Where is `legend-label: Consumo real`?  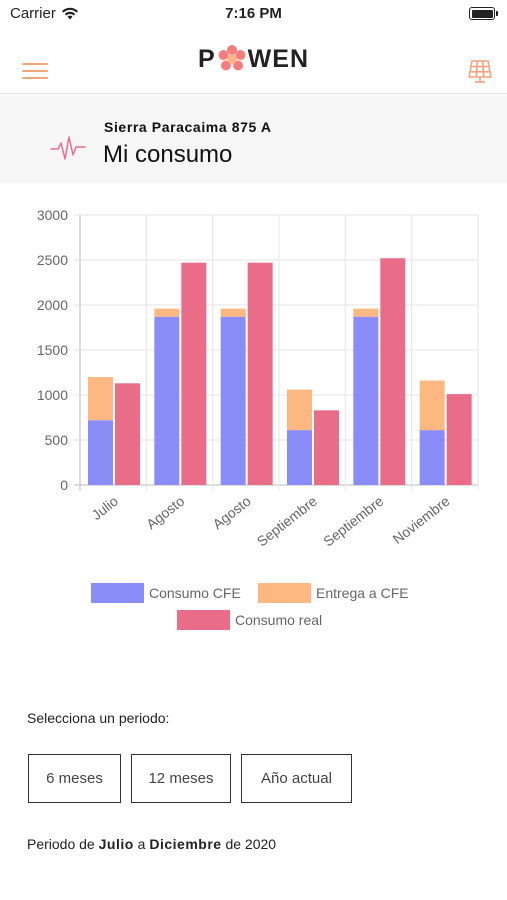
legend-label: Consumo real is located at coordinates (278, 620).